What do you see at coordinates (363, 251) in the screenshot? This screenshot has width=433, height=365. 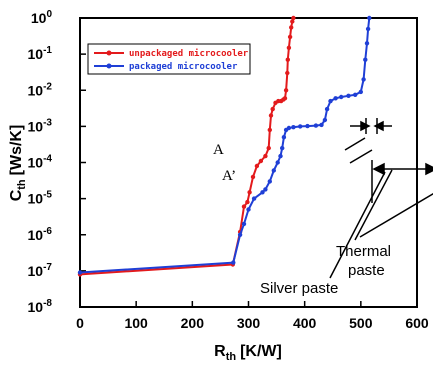 I see `annotation-thermal: Thermal` at bounding box center [363, 251].